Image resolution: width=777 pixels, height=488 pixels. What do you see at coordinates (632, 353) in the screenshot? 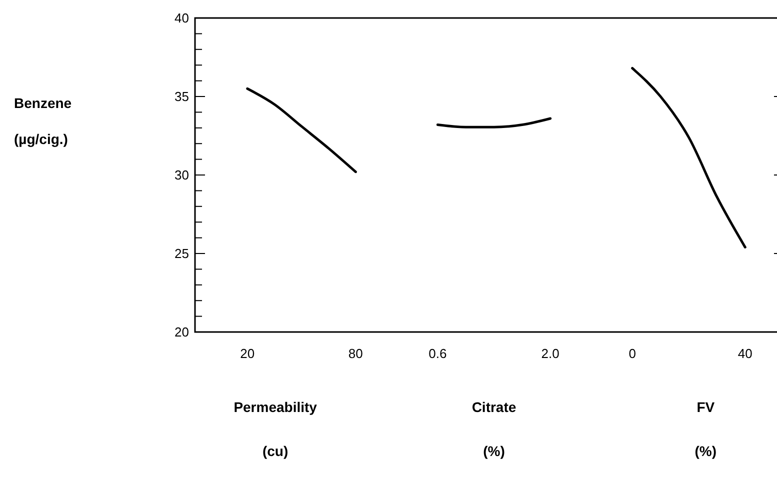
I see `x-tick-label: 0` at bounding box center [632, 353].